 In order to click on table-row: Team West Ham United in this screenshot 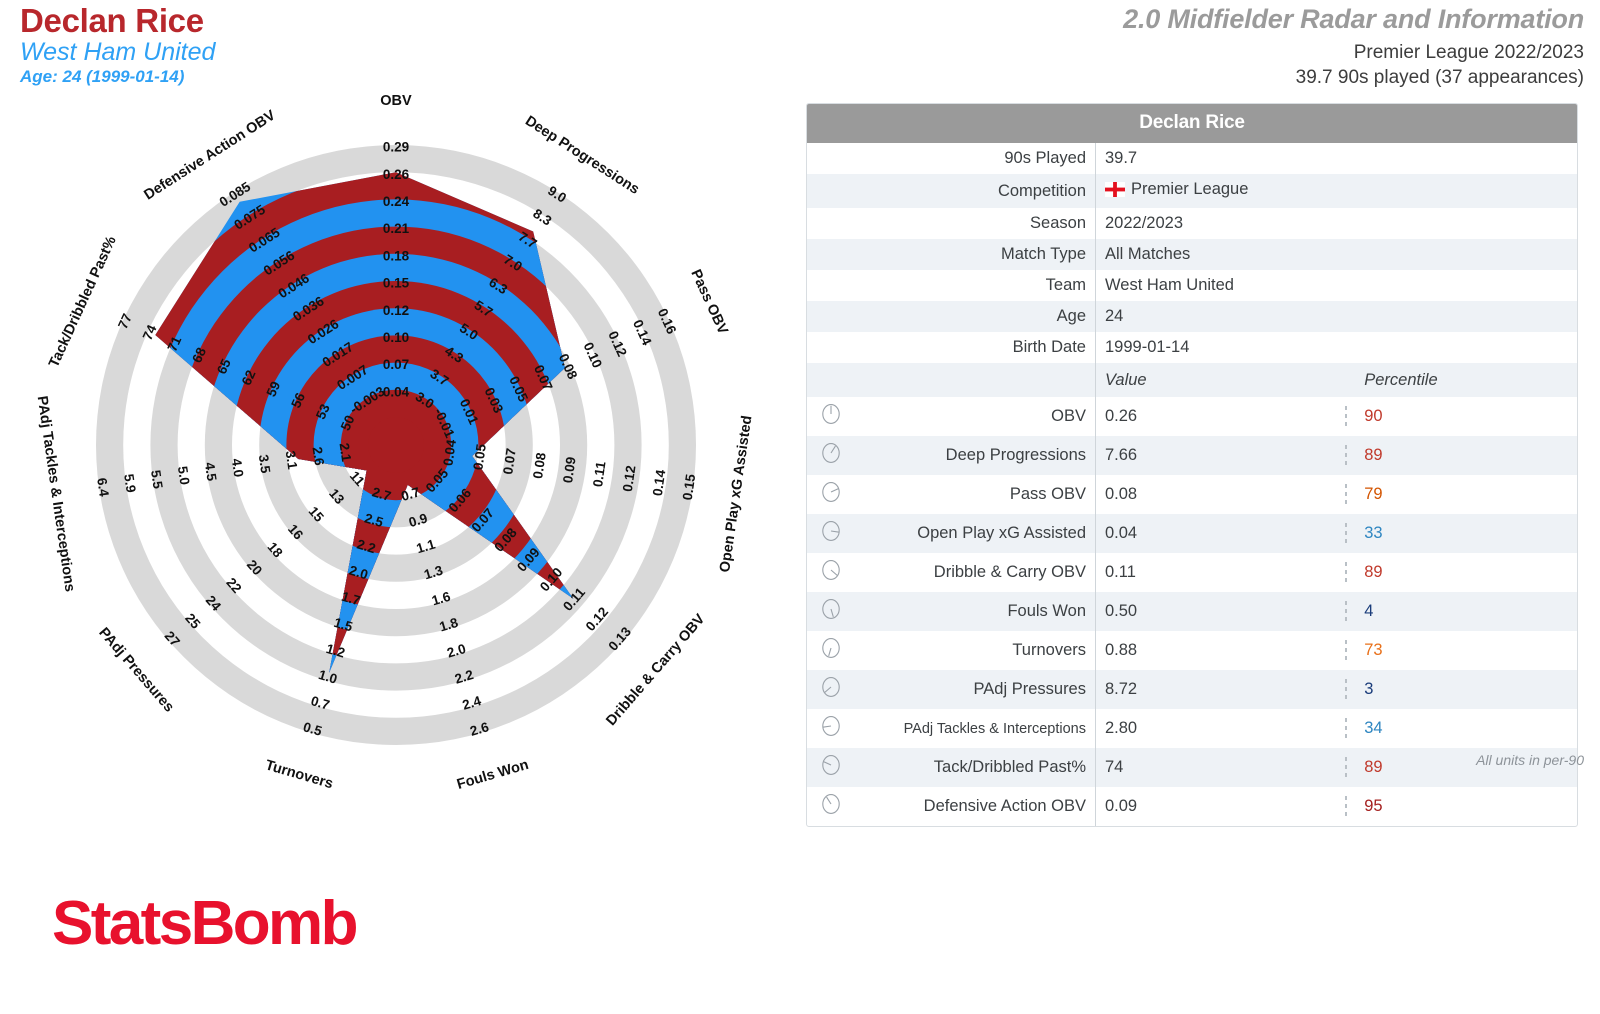, I will do `click(1192, 285)`.